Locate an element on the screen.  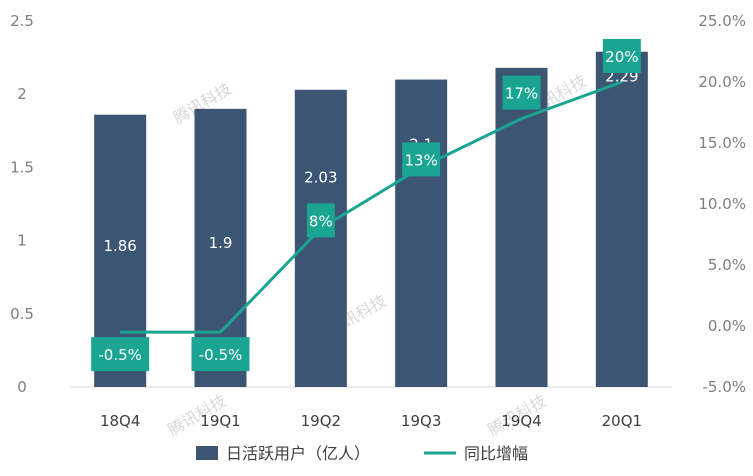
growth-data-label: 17% is located at coordinates (521, 94).